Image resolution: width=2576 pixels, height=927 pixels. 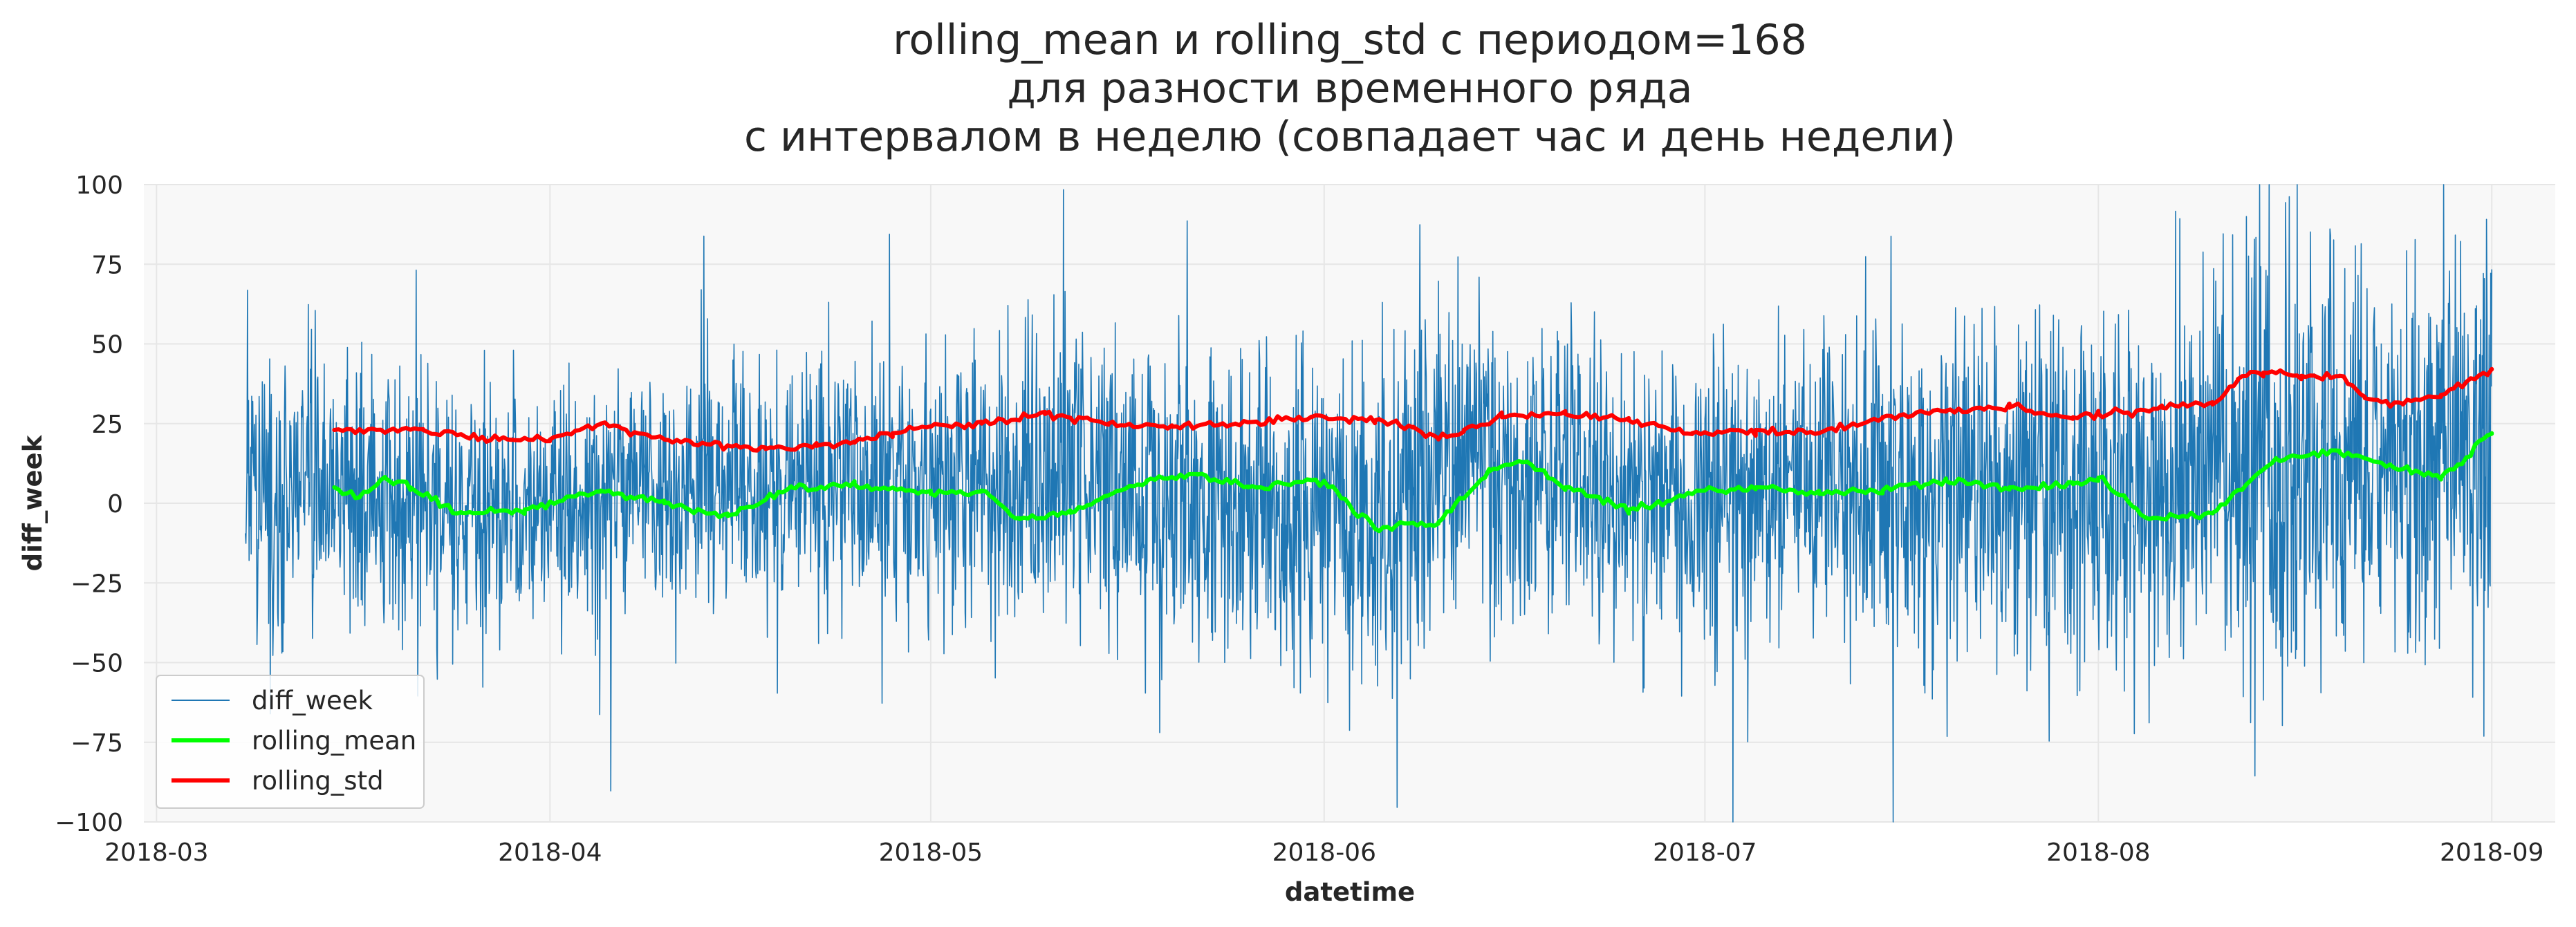 I want to click on y-tick-label: 50, so click(x=107, y=345).